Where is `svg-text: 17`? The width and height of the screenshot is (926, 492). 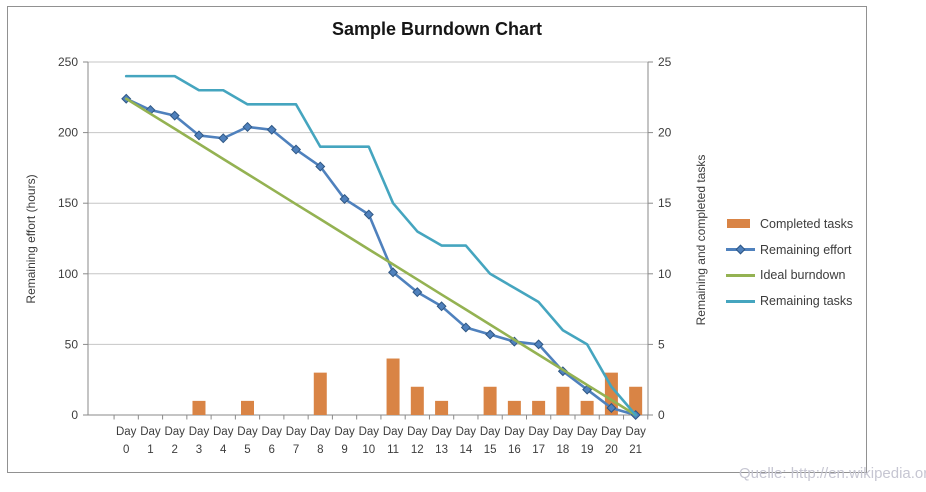 svg-text: 17 is located at coordinates (538, 450).